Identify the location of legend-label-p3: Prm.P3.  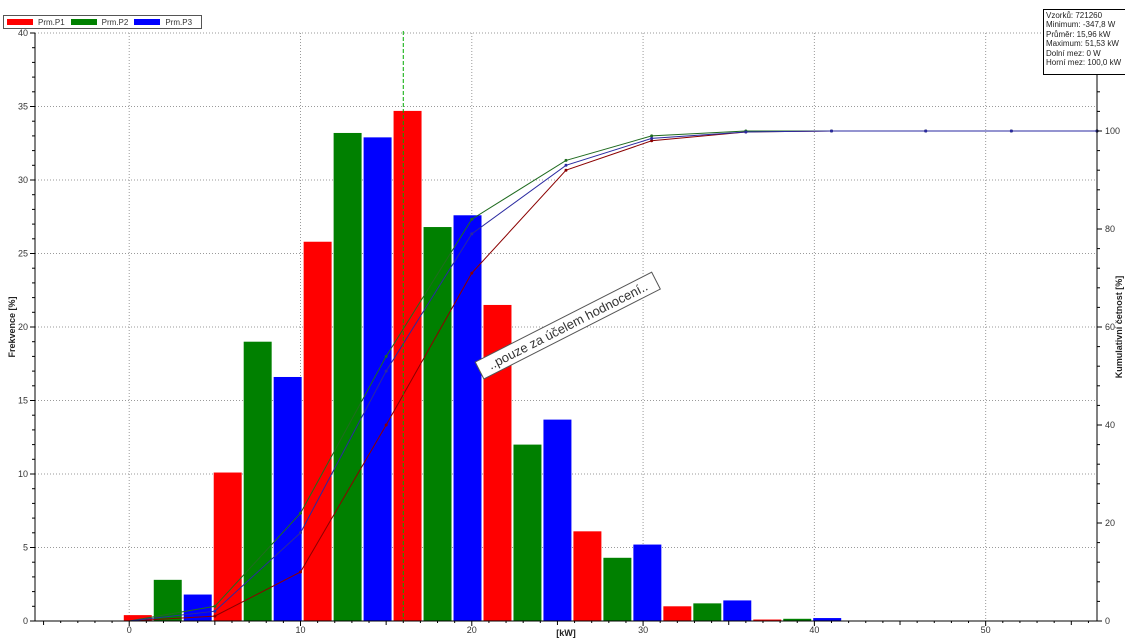
(179, 22).